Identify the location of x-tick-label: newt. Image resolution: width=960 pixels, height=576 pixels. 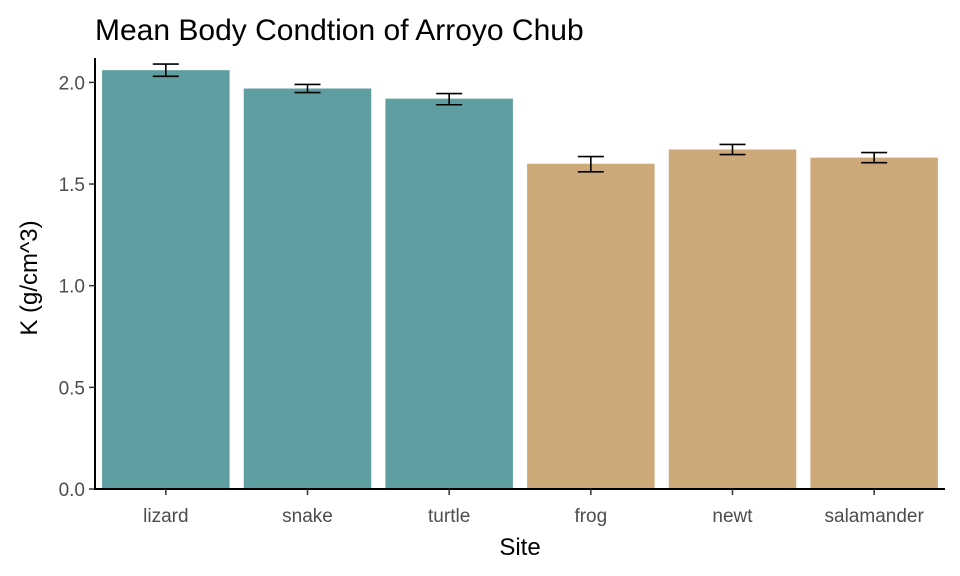
(732, 516).